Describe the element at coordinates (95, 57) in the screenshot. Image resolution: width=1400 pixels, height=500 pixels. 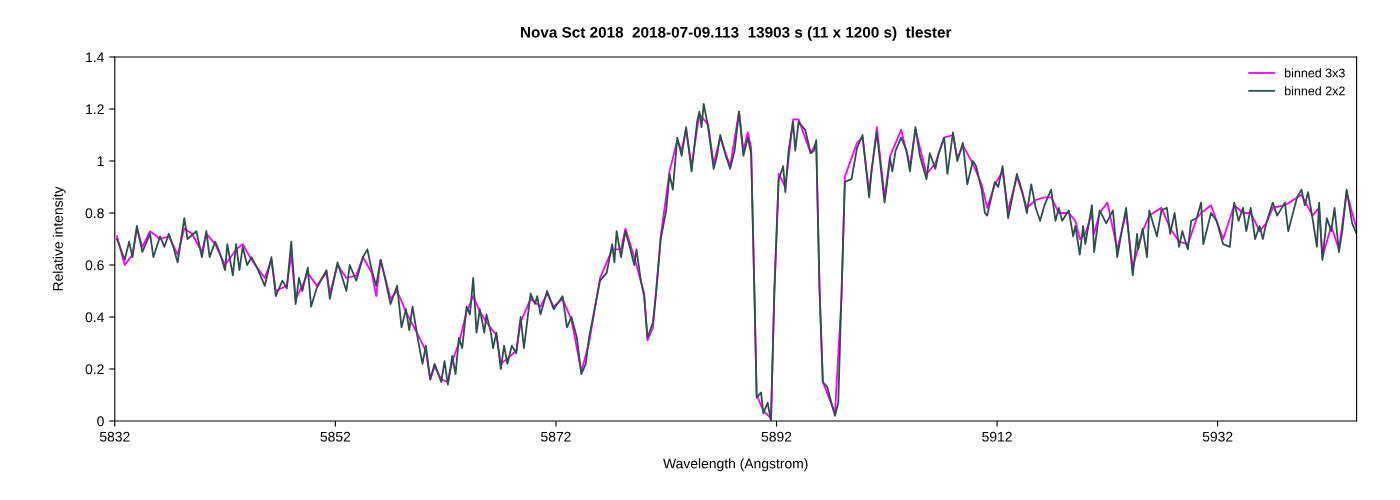
I see `y-tick-label: 1.4` at that location.